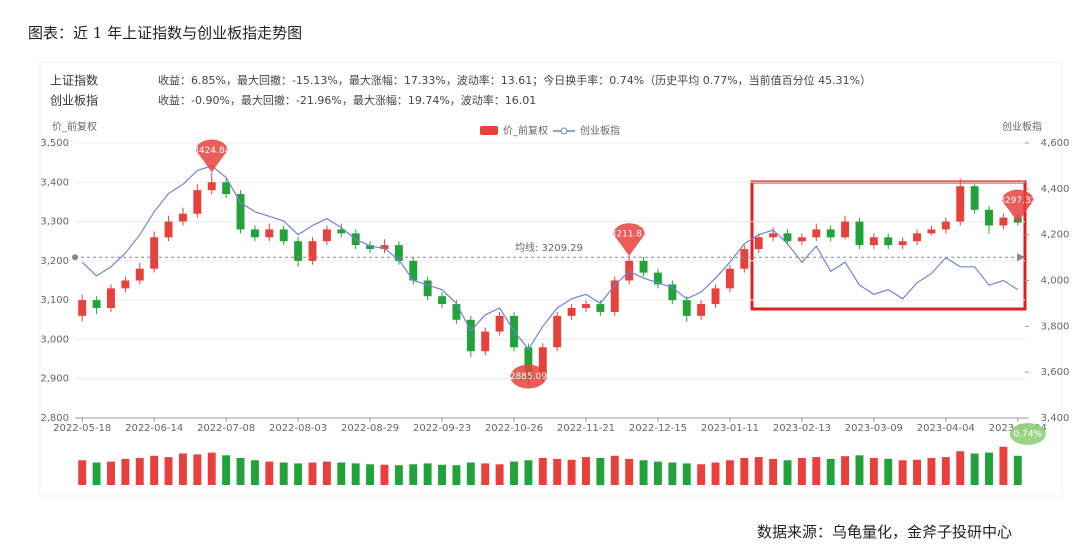  What do you see at coordinates (226, 428) in the screenshot?
I see `x-tick-label: 2022-07-08` at bounding box center [226, 428].